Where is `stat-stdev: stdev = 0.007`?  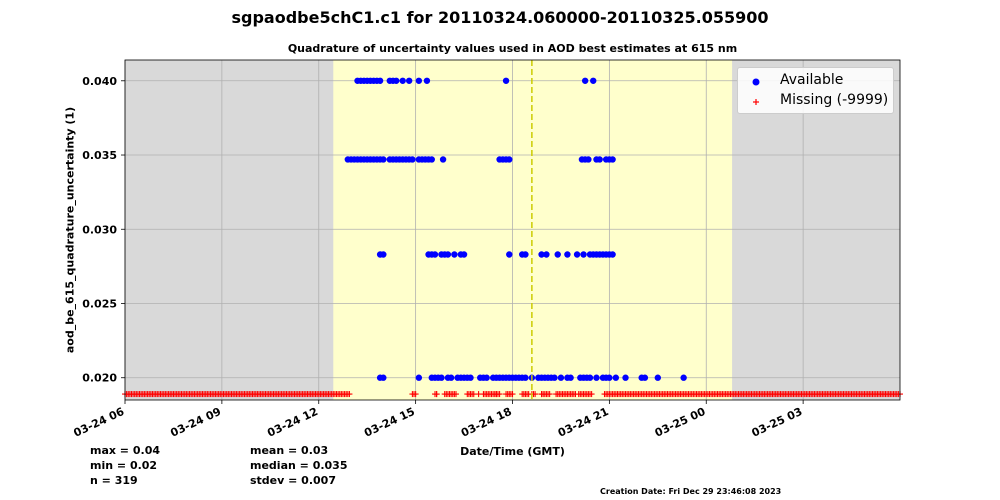
stat-stdev: stdev = 0.007 is located at coordinates (293, 480).